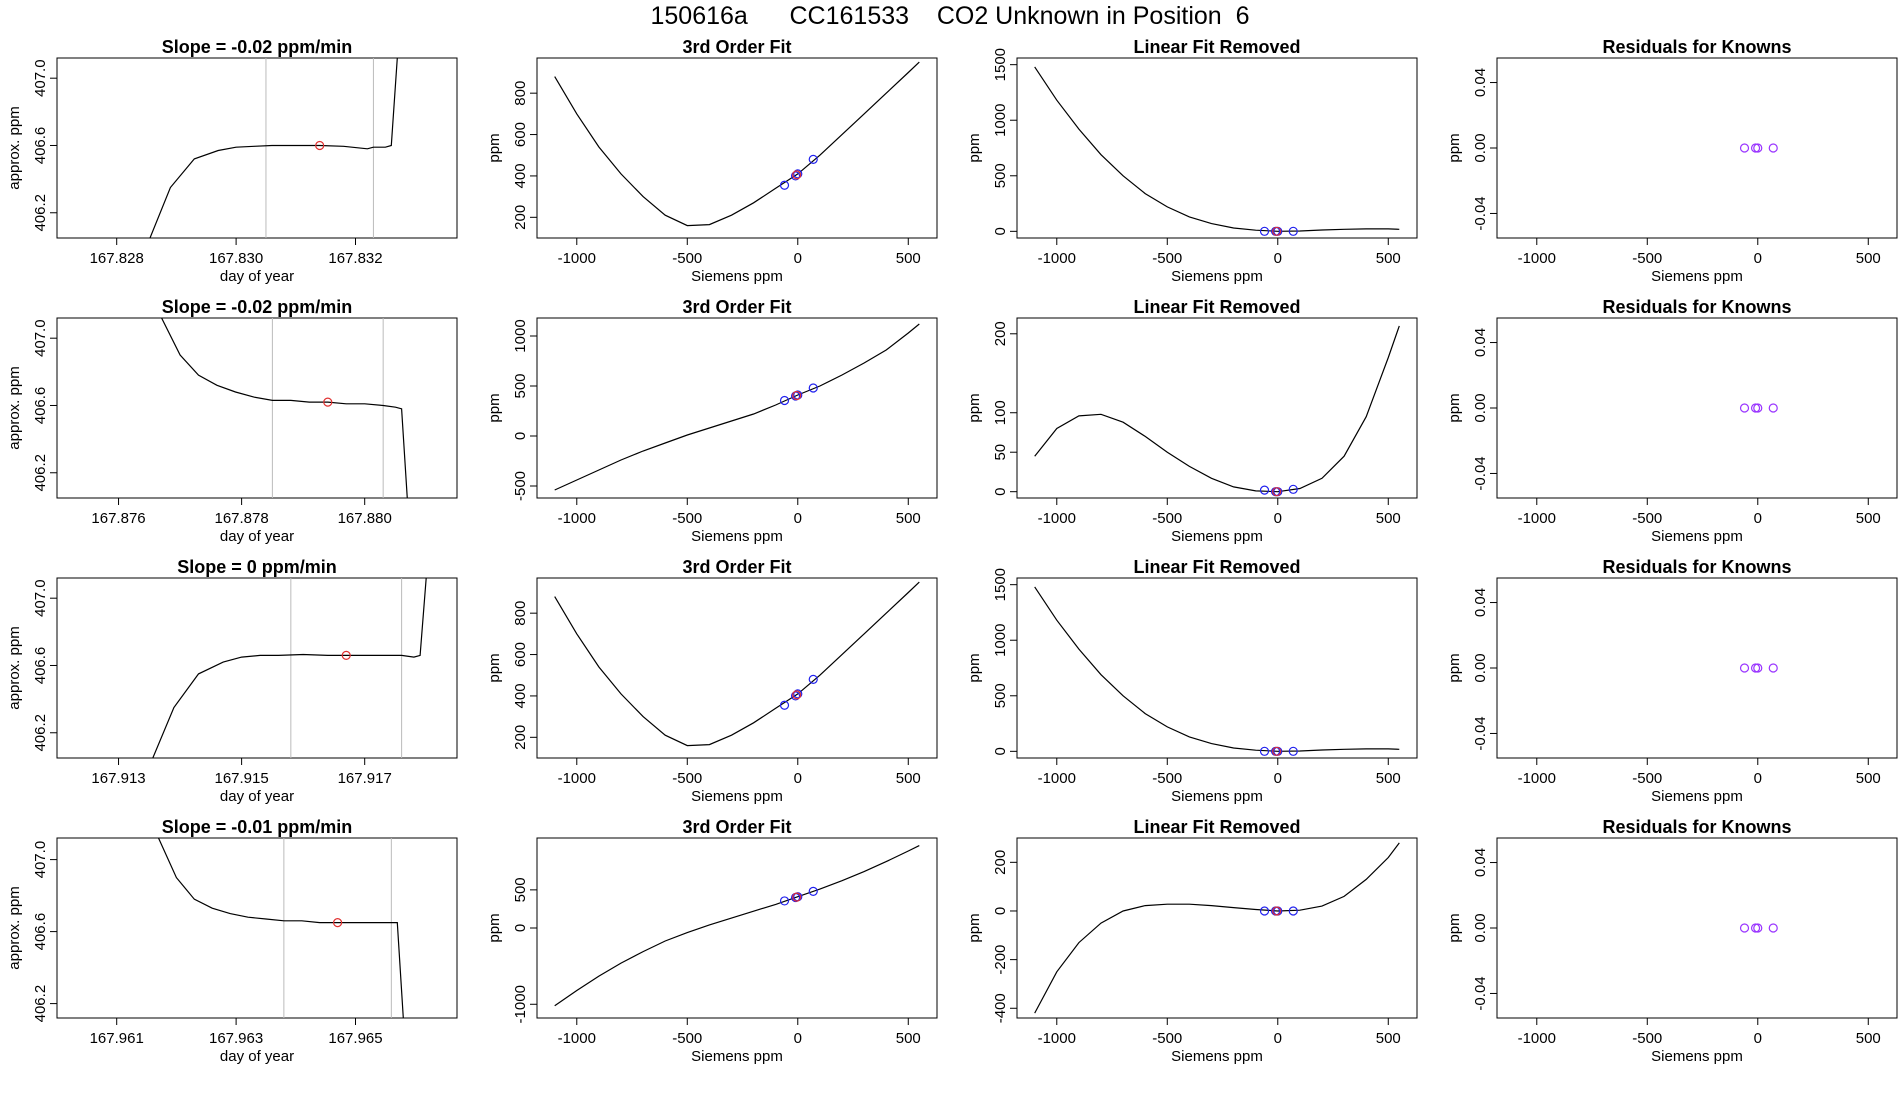  Describe the element at coordinates (1000, 584) in the screenshot. I see `y-tick-label: 1500` at that location.